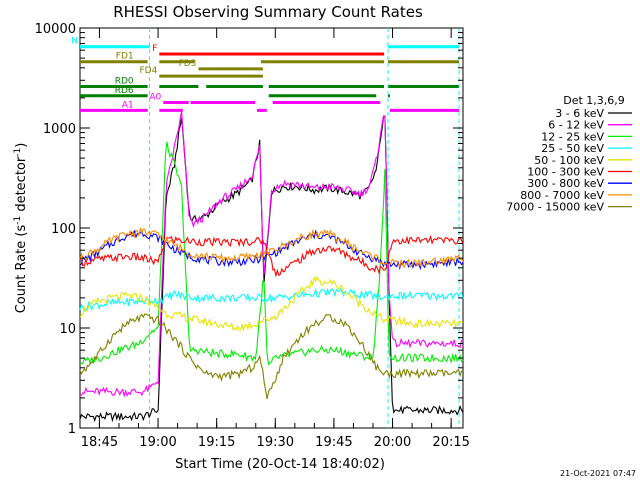 This screenshot has height=480, width=640. What do you see at coordinates (216, 442) in the screenshot?
I see `x-tick-label-2: 19:15` at bounding box center [216, 442].